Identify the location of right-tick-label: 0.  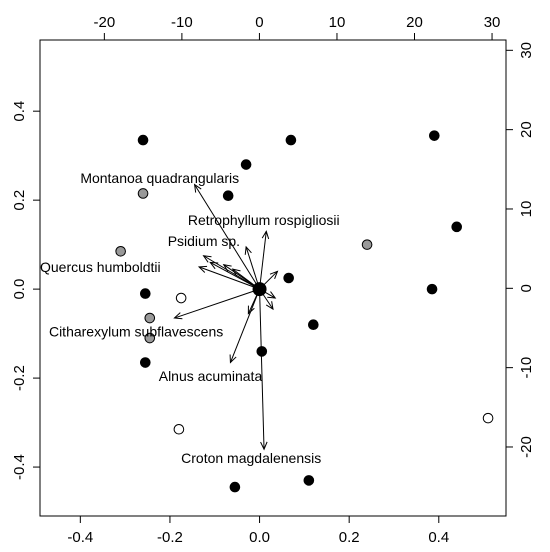
(526, 288).